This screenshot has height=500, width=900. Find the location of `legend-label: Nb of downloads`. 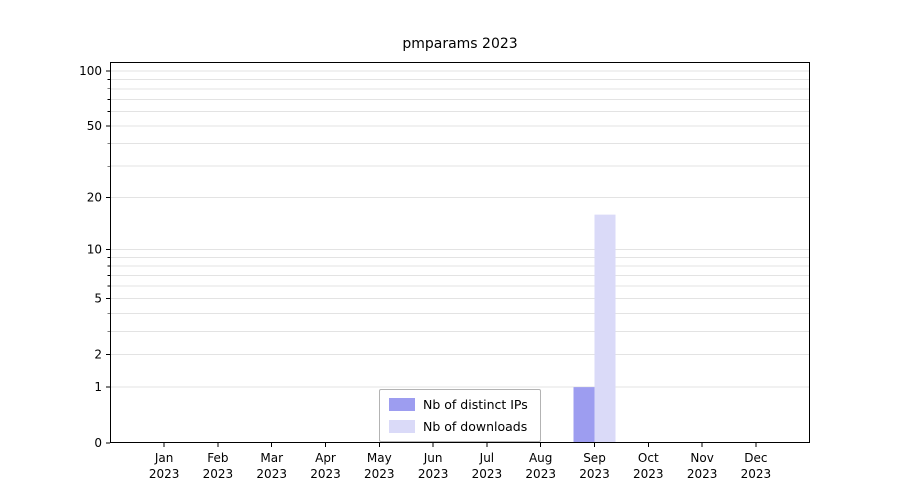

legend-label: Nb of downloads is located at coordinates (475, 426).